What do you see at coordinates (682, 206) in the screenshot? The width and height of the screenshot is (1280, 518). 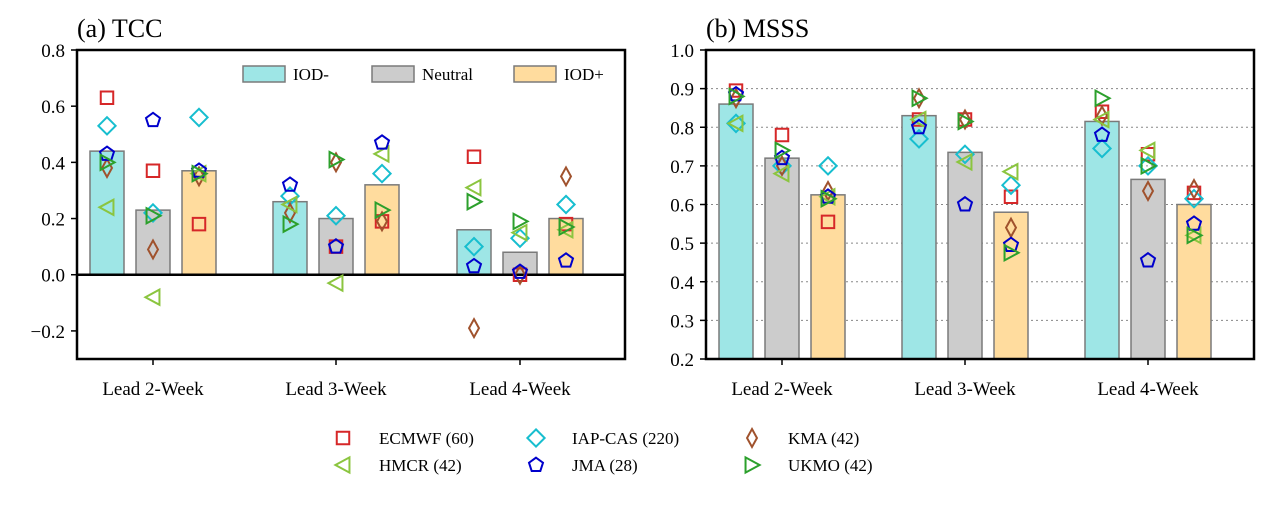 I see `msss-ytick-label-4: 0.6` at bounding box center [682, 206].